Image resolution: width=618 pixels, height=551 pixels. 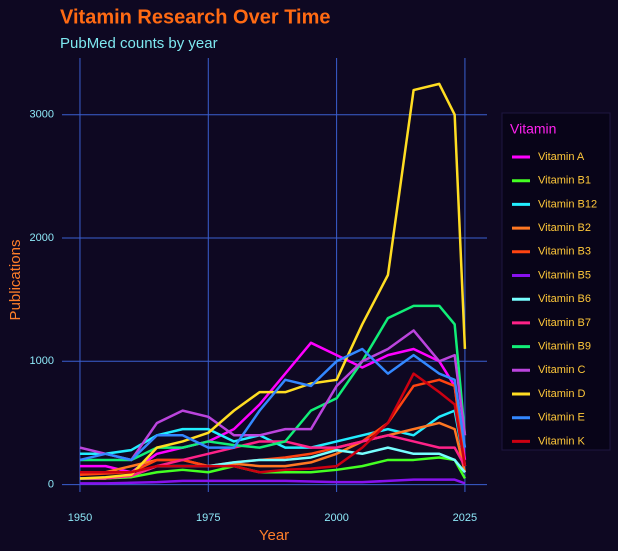 I want to click on x-axis-title: Year, so click(x=274, y=535).